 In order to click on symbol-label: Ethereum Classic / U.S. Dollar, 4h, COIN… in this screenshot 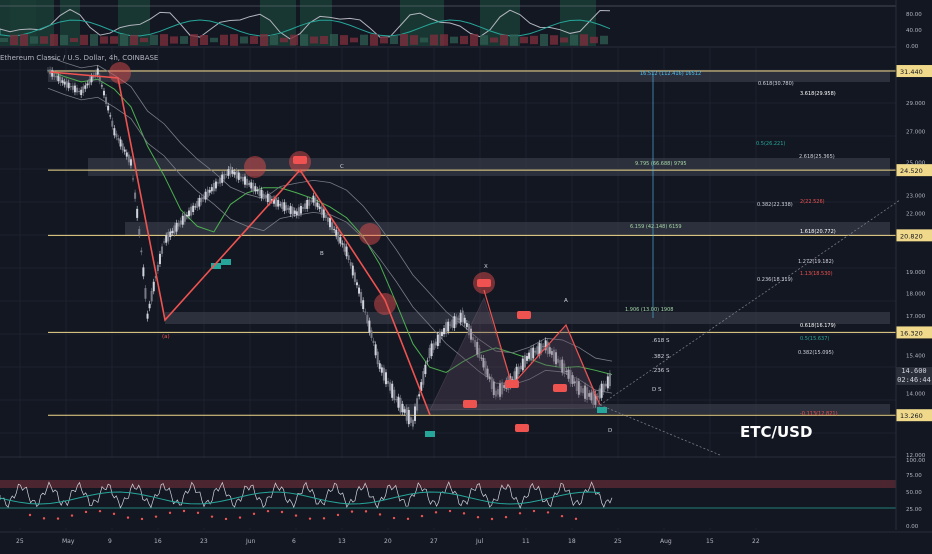, I will do `click(79, 58)`.